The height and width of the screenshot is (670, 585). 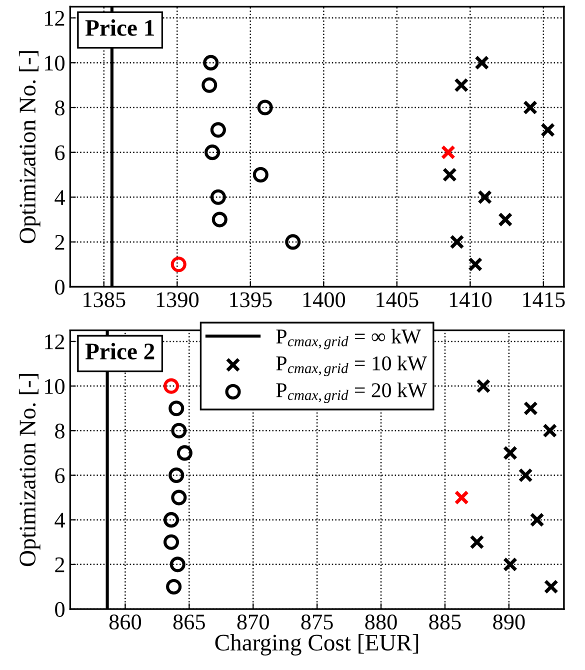 I want to click on x-tick-label: 880, so click(x=381, y=622).